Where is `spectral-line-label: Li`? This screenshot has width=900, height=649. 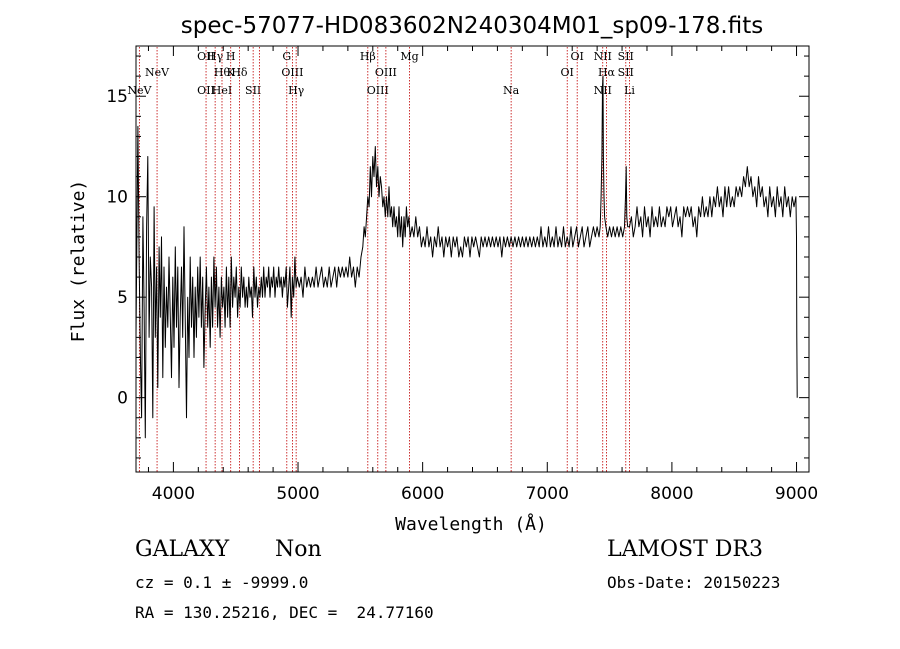 spectral-line-label: Li is located at coordinates (629, 90).